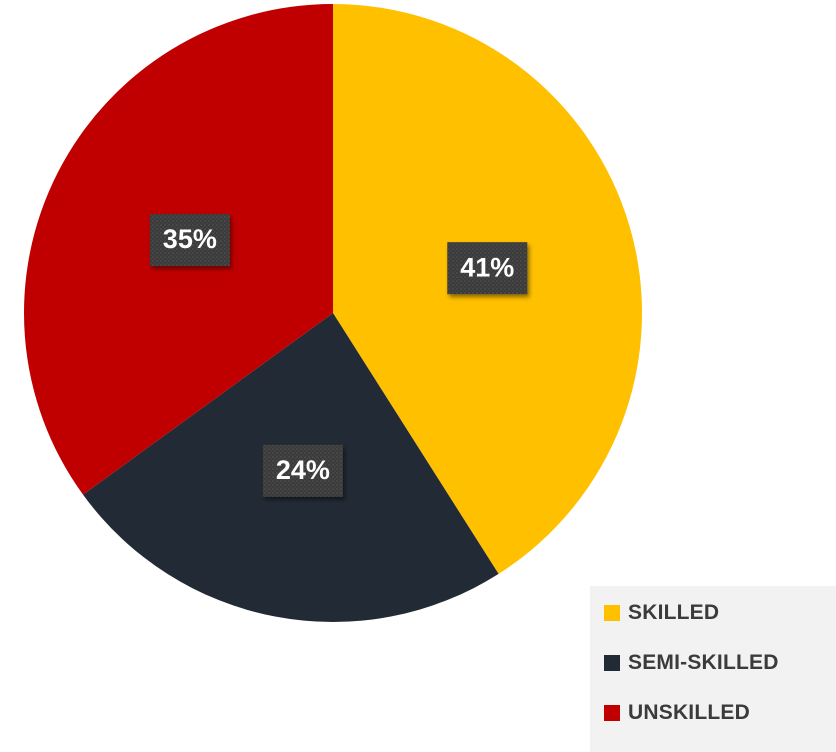  What do you see at coordinates (689, 712) in the screenshot?
I see `legend-label-unskilled: UNSKILLED` at bounding box center [689, 712].